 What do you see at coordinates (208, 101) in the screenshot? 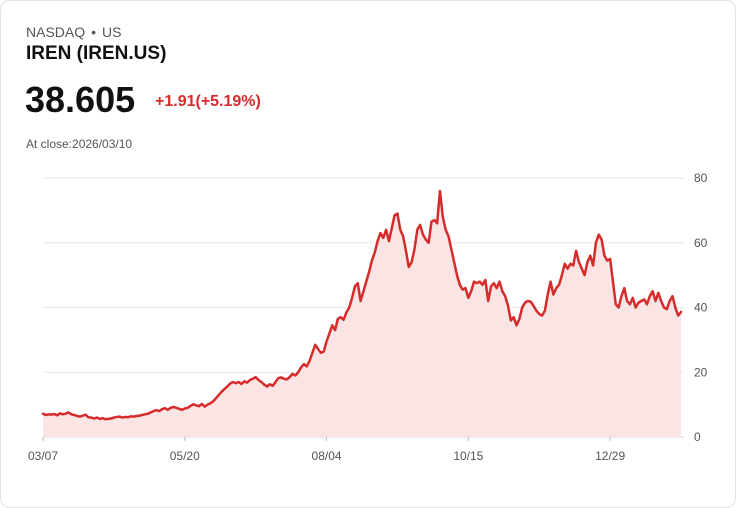
I see `price-change: +1.91(+5.19%)` at bounding box center [208, 101].